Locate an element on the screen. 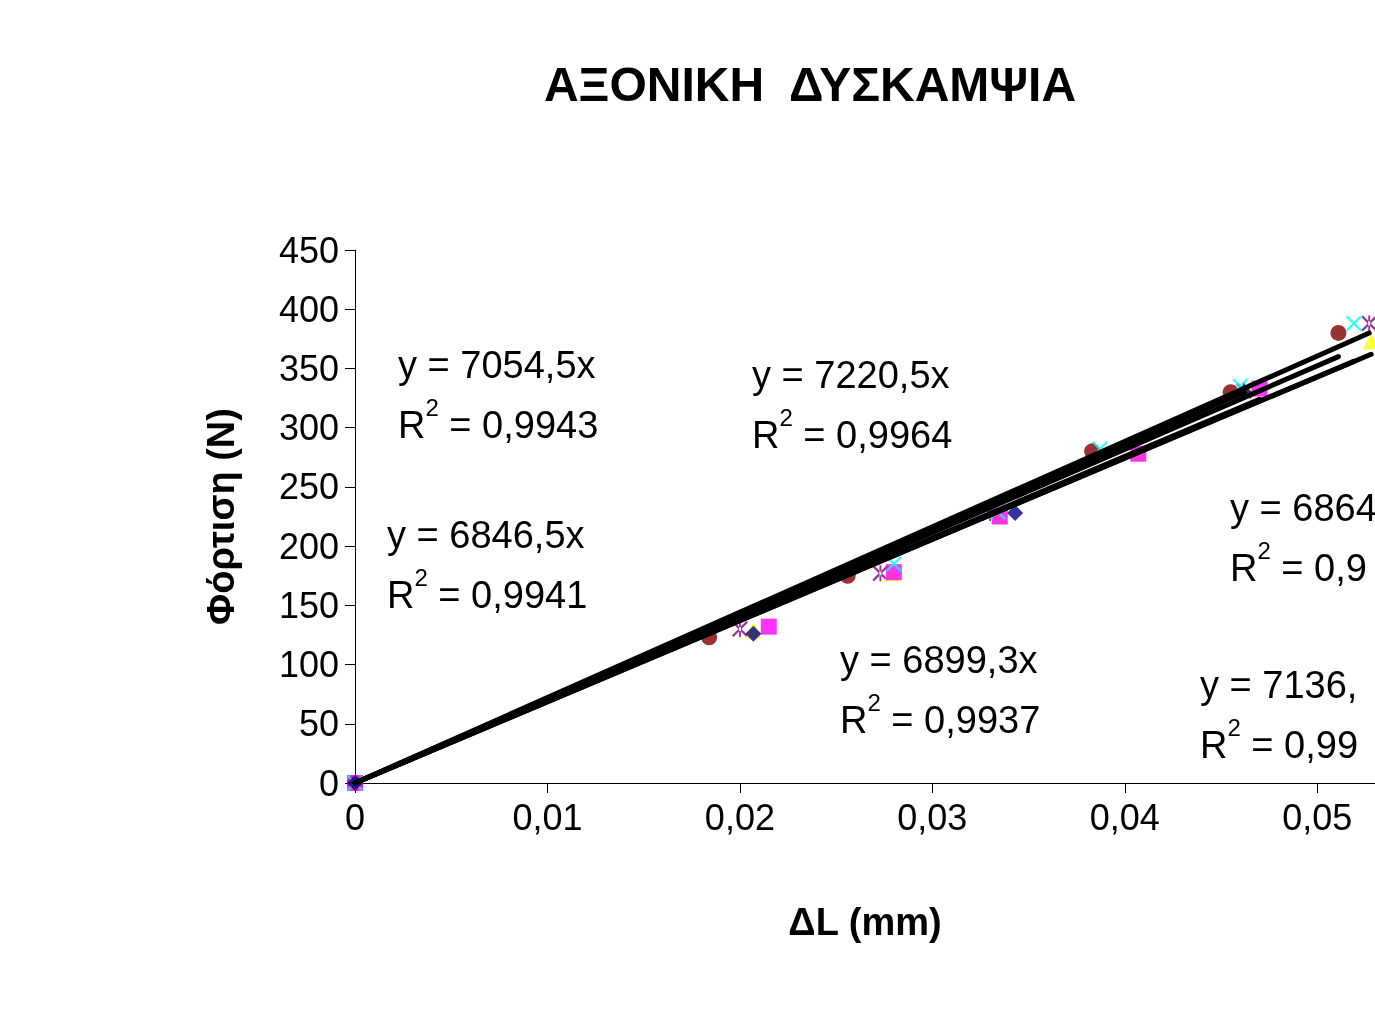 The width and height of the screenshot is (1375, 1025). y-axis-title: Φόρτιση (N) is located at coordinates (221, 516).